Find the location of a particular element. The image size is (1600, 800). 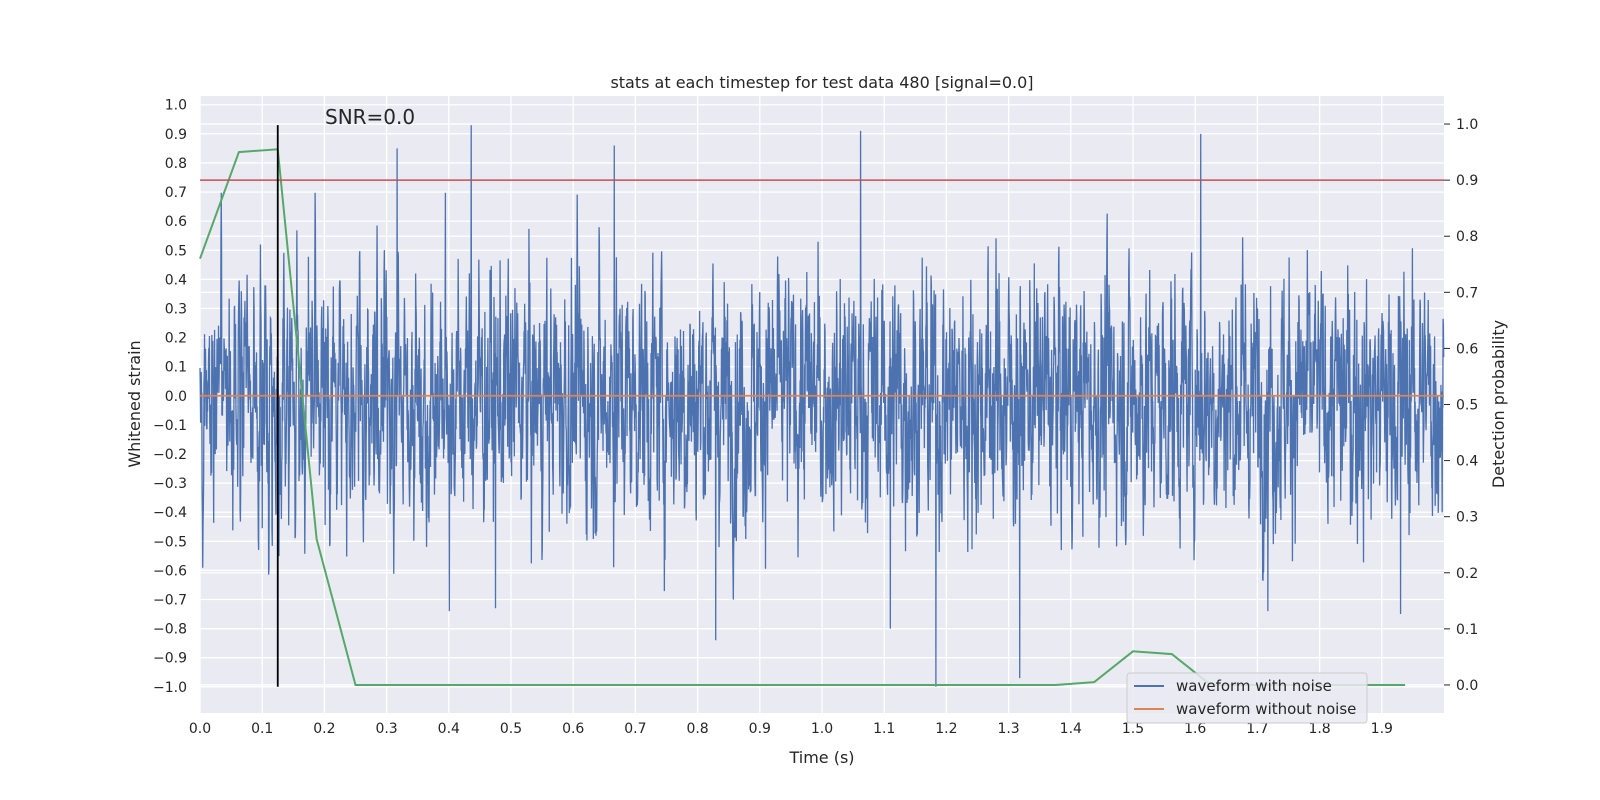

y-tick-label: 0.7 is located at coordinates (176, 193).